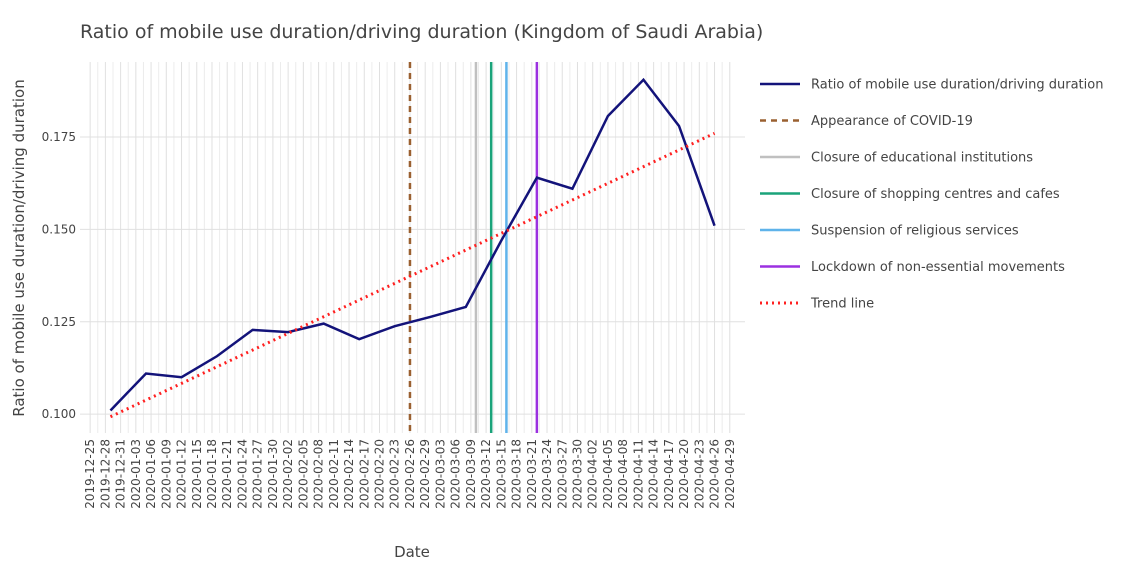  Describe the element at coordinates (623, 474) in the screenshot. I see `x-tick-label: 2020-04-08` at that location.